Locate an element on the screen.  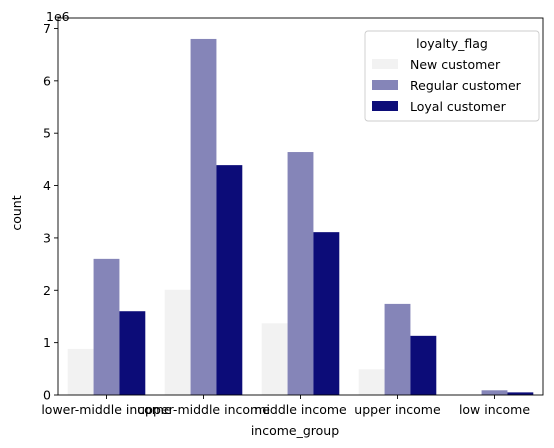
x-tick: lower-middle income is located at coordinates (106, 406).